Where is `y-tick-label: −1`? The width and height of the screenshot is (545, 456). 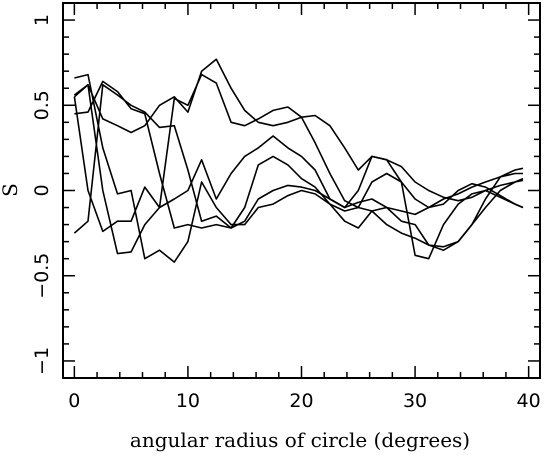 y-tick-label: −1 is located at coordinates (42, 361).